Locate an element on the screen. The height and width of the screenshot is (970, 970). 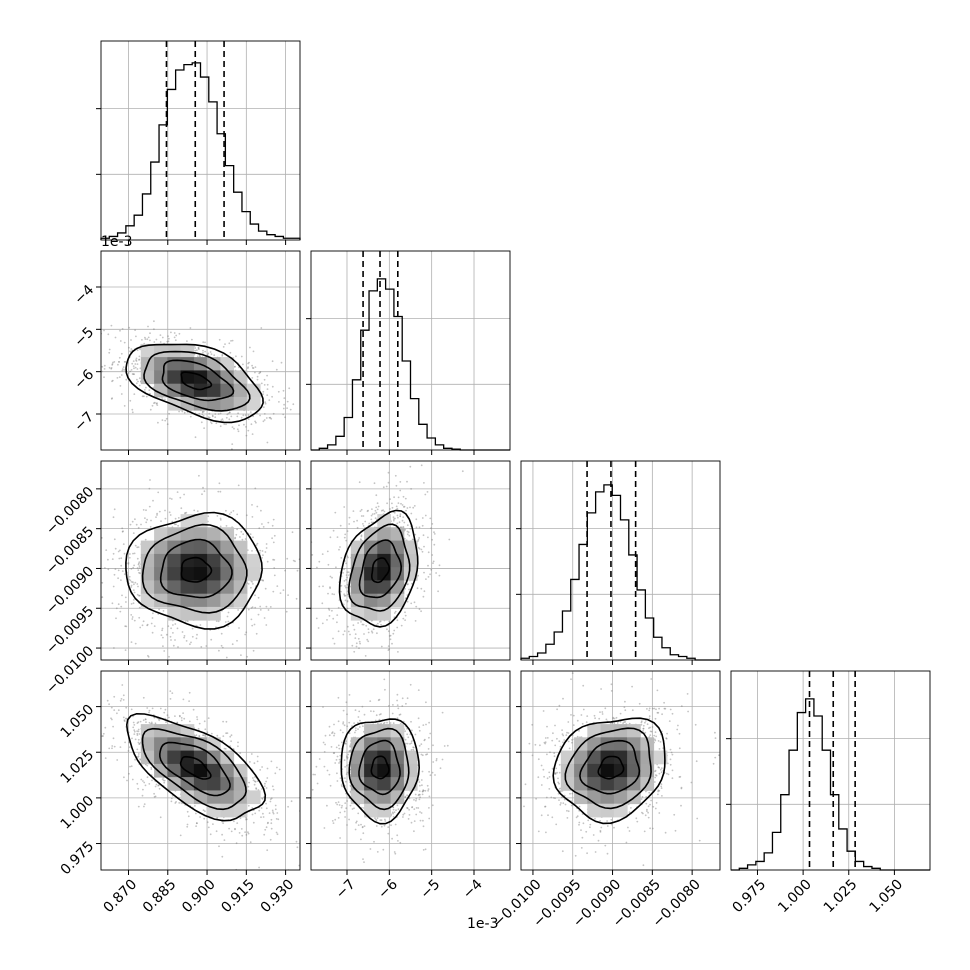
panel-4-3: −0.0100−0.0095−0.0090−0.0085−0.0080 is located at coordinates (605, 800).